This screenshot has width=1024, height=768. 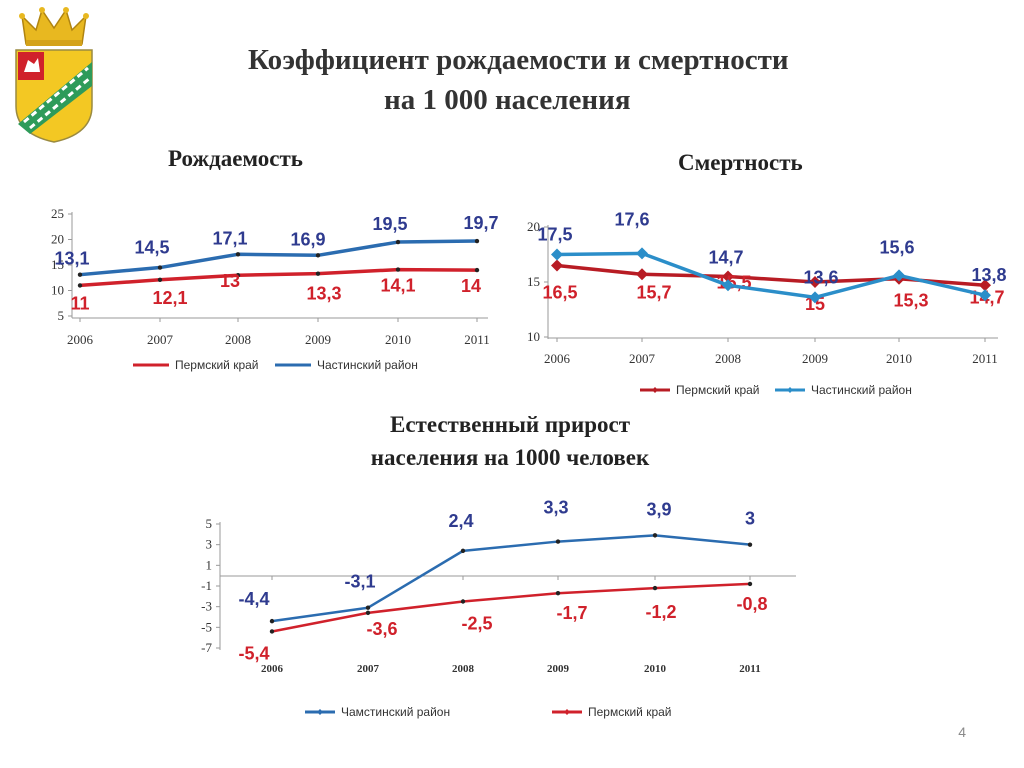 What do you see at coordinates (206, 606) in the screenshot?
I see `y-tick-label: -3` at bounding box center [206, 606].